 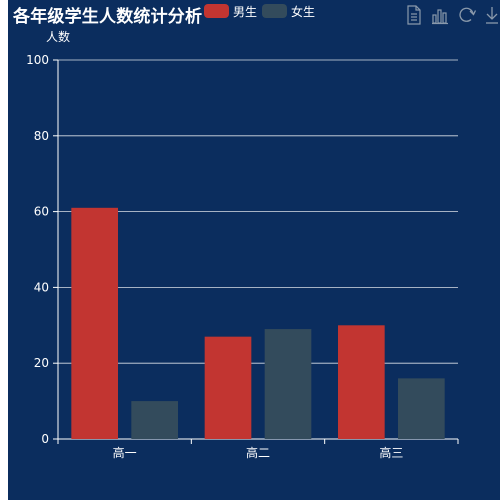 I want to click on legend-item-male: 男生, so click(x=231, y=11).